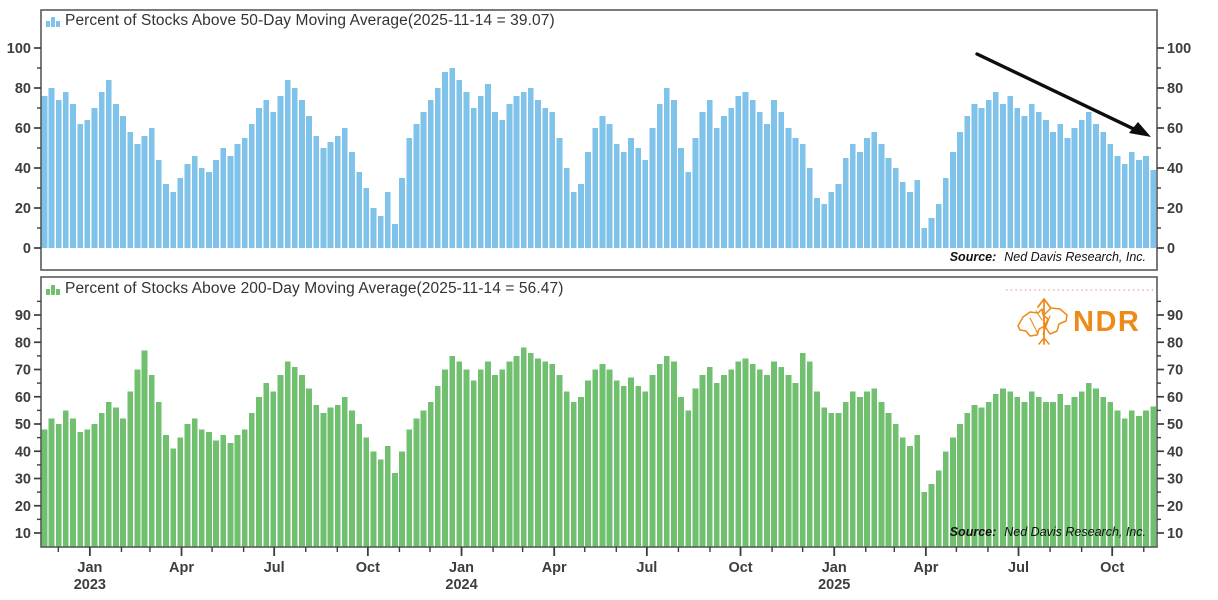 The image size is (1218, 600). What do you see at coordinates (1175, 398) in the screenshot?
I see `y-tick-label: 60` at bounding box center [1175, 398].